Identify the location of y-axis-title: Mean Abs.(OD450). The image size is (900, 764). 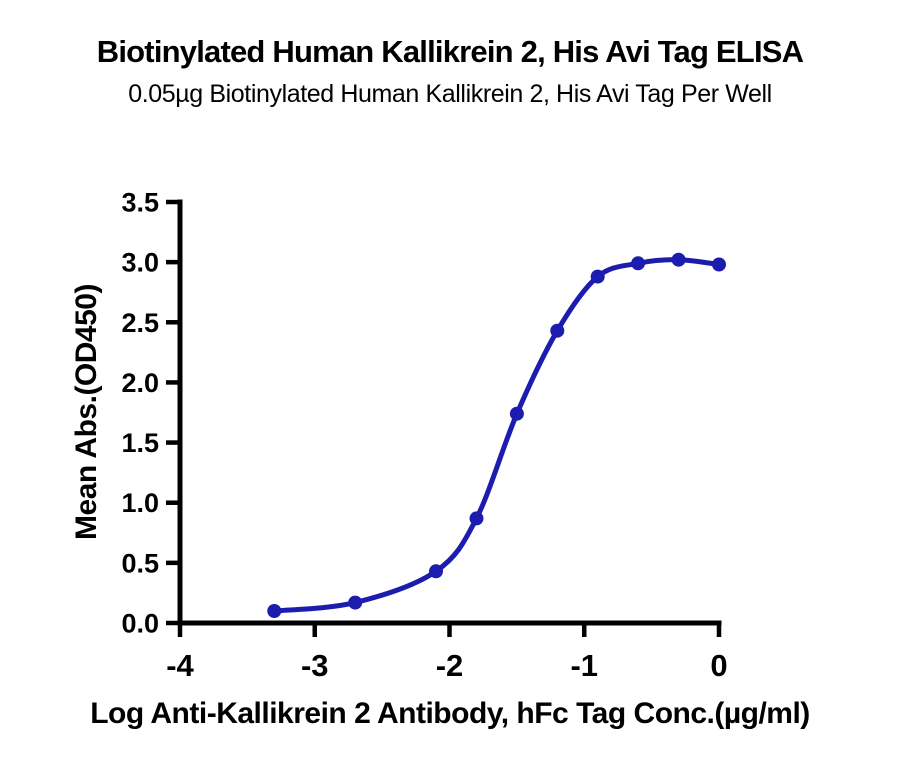
(86, 412).